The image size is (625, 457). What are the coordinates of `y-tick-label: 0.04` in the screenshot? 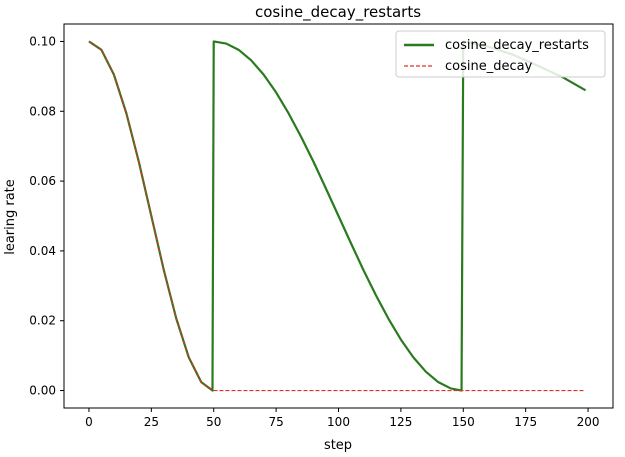 It's located at (42, 251).